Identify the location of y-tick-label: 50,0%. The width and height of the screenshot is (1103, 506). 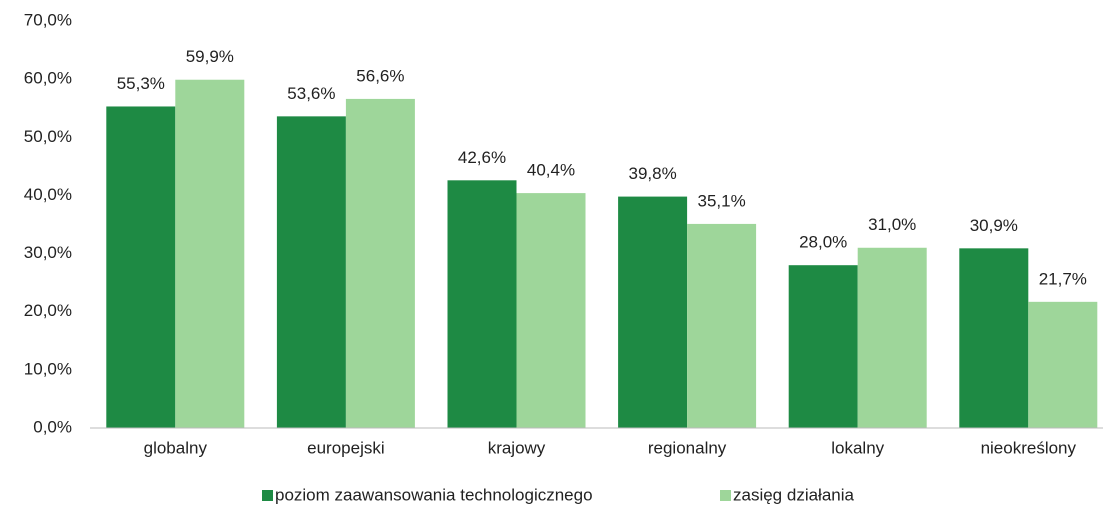
(48, 136).